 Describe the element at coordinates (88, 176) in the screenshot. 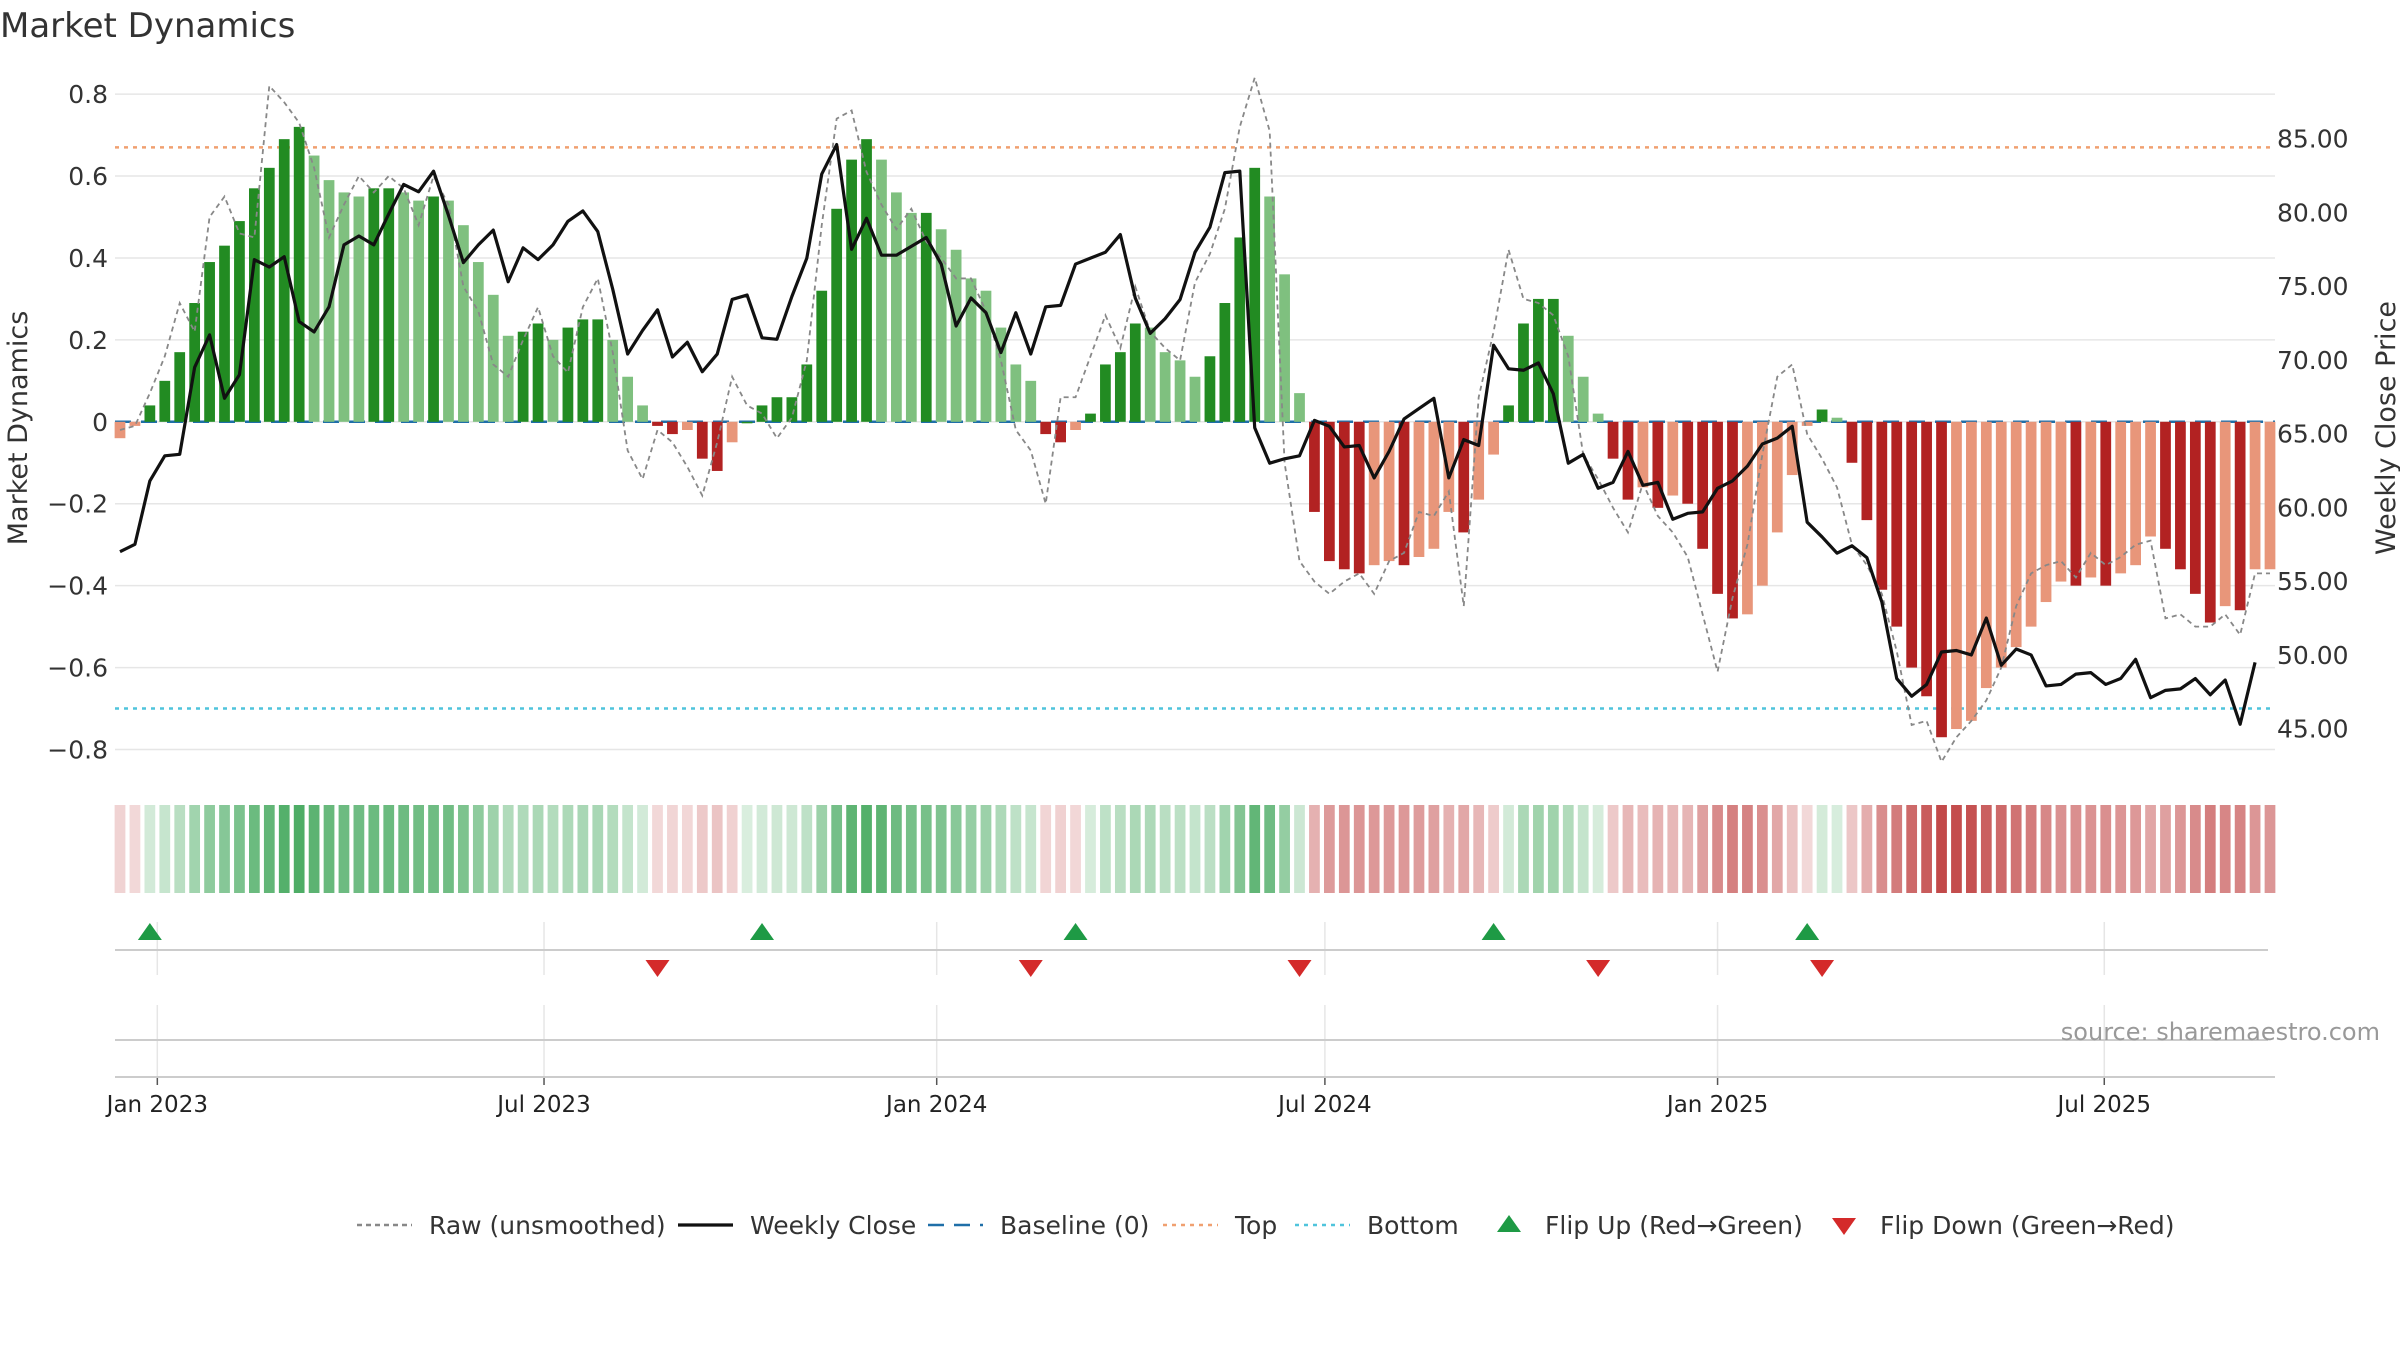

I see `y-tick-label: 0.6` at that location.